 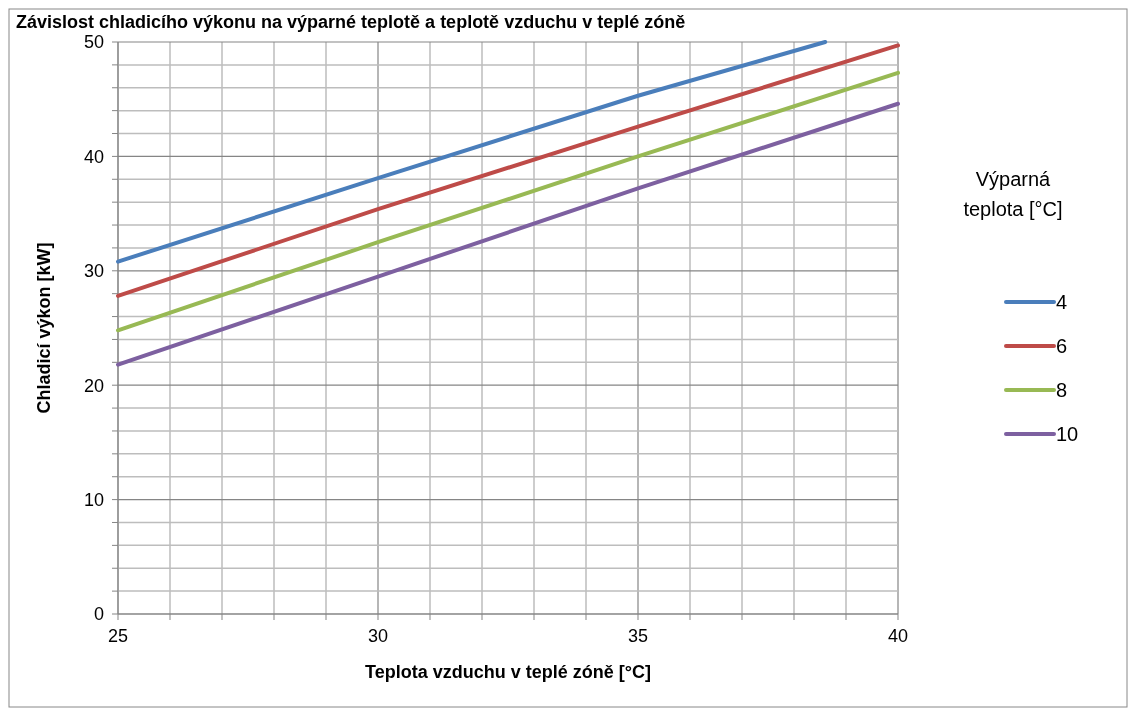 I want to click on legend-label: 10, so click(x=1067, y=434).